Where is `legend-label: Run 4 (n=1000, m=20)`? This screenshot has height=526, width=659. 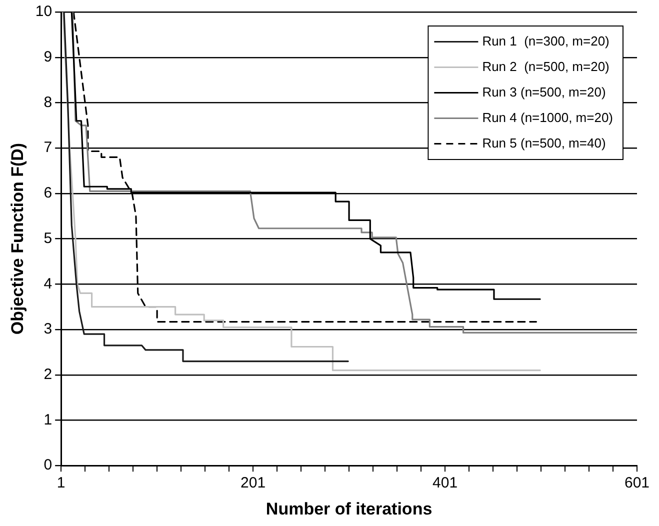
legend-label: Run 4 (n=1000, m=20) is located at coordinates (548, 117).